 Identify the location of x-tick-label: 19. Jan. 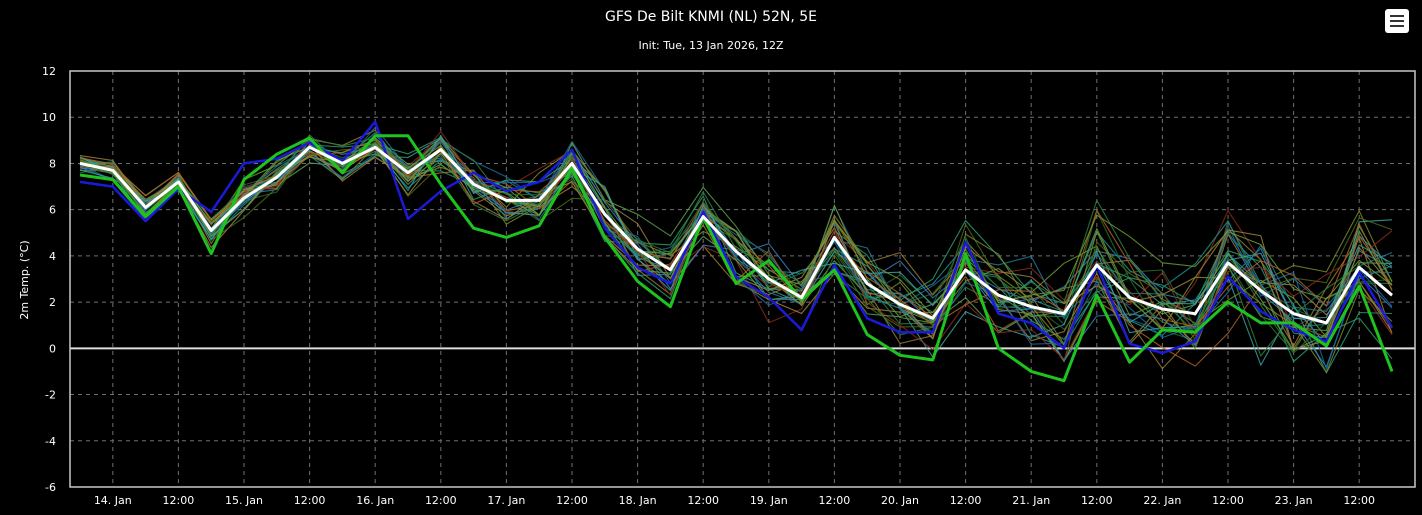
(769, 500).